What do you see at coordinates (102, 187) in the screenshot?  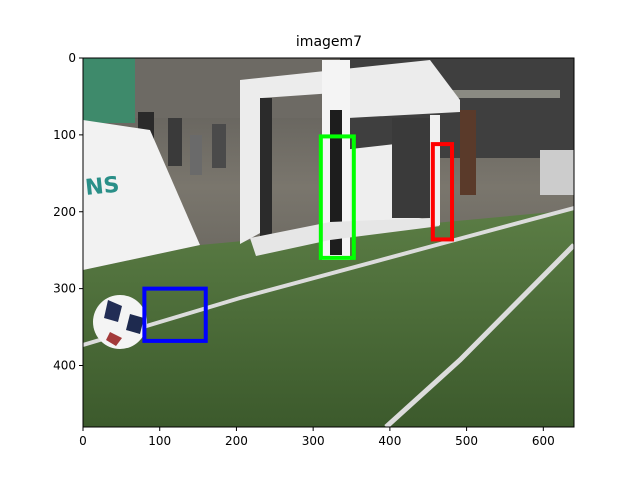 I see `svg-text: NS` at bounding box center [102, 187].